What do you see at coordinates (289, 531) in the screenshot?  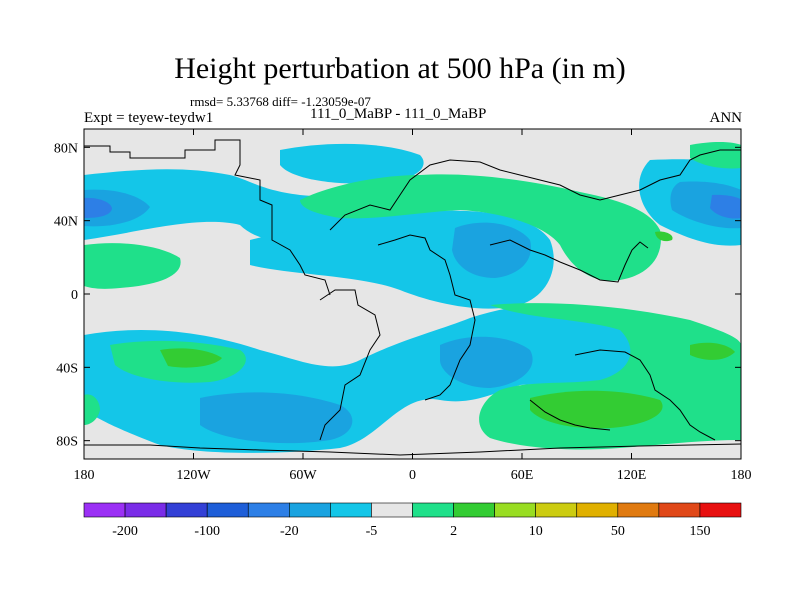 I see `colorbar-label: -20` at bounding box center [289, 531].